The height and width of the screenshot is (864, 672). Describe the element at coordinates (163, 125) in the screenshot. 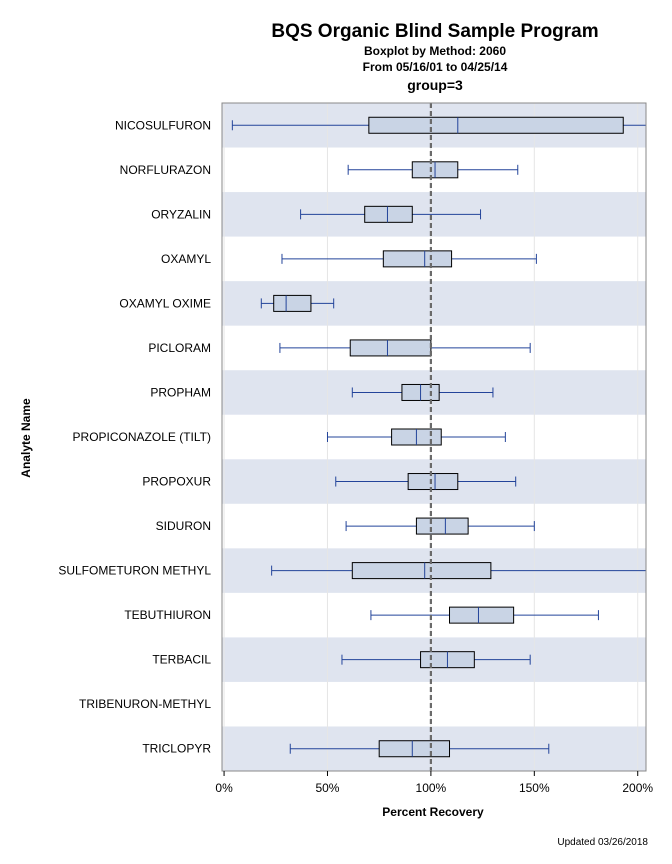

I see `category-label: NICOSULFURON` at that location.